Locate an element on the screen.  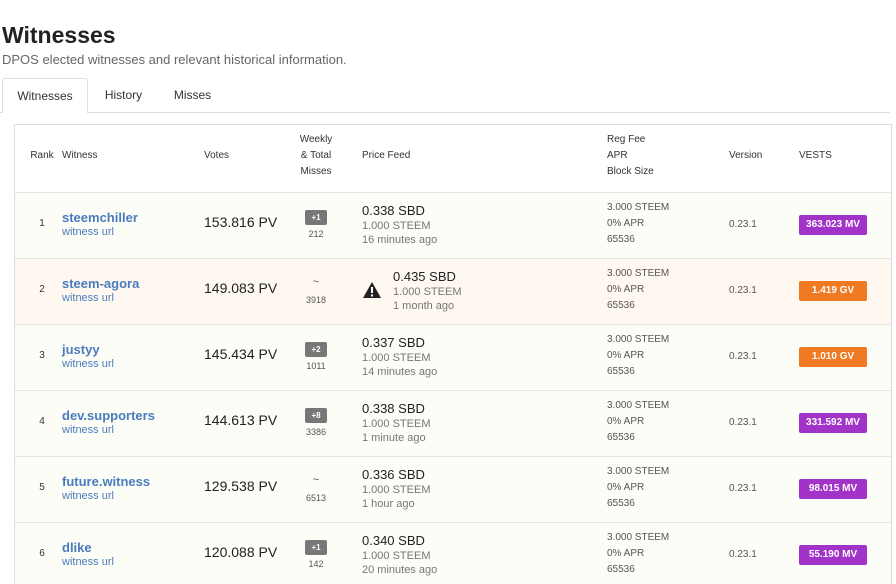
column-header: Price Feed is located at coordinates (386, 155).